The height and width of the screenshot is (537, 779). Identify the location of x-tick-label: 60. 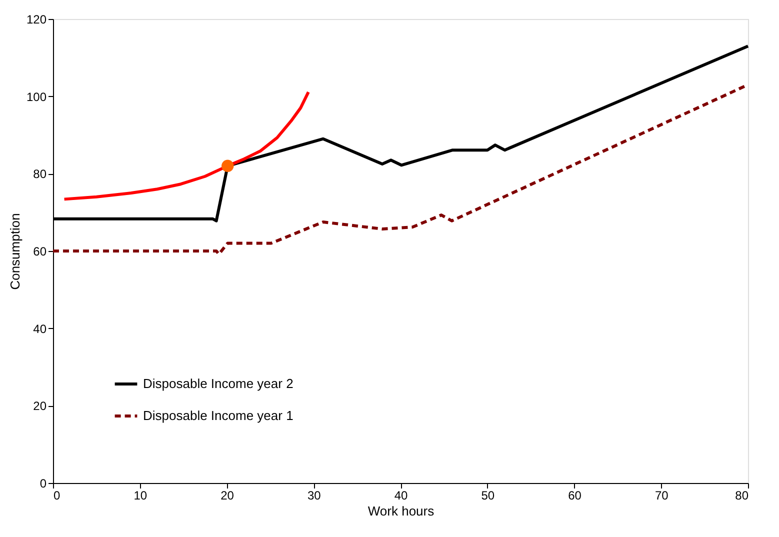
(575, 495).